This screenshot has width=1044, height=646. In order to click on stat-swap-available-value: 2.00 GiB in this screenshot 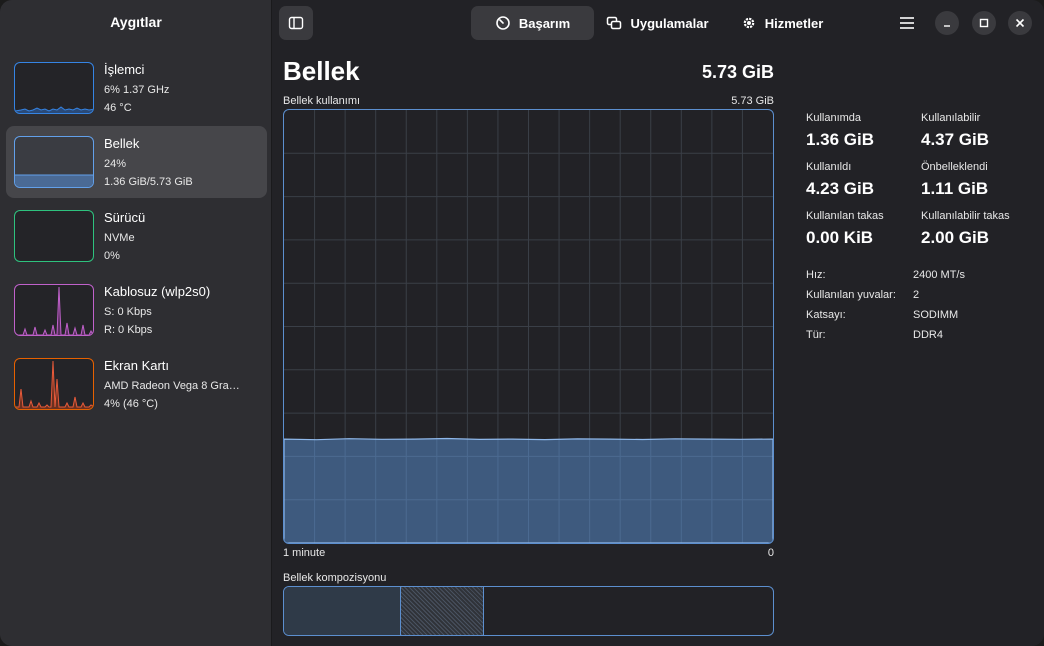, I will do `click(955, 237)`.